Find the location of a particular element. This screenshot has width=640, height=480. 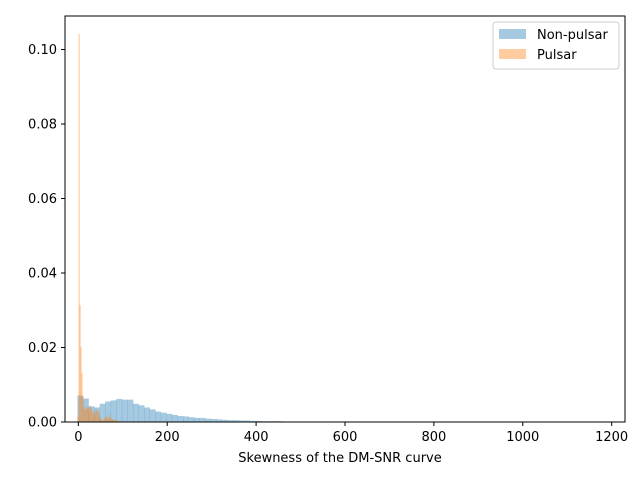

legend-box is located at coordinates (556, 45).